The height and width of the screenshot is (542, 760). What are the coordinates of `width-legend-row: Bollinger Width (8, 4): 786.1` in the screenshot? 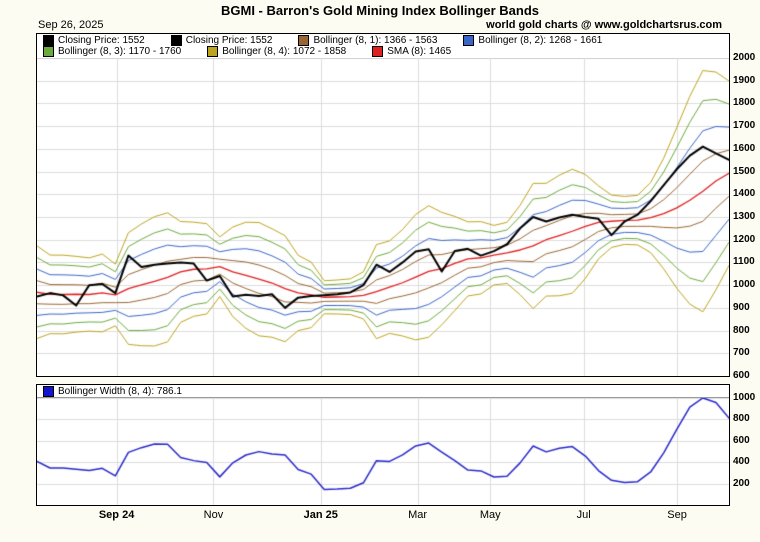 It's located at (383, 391).